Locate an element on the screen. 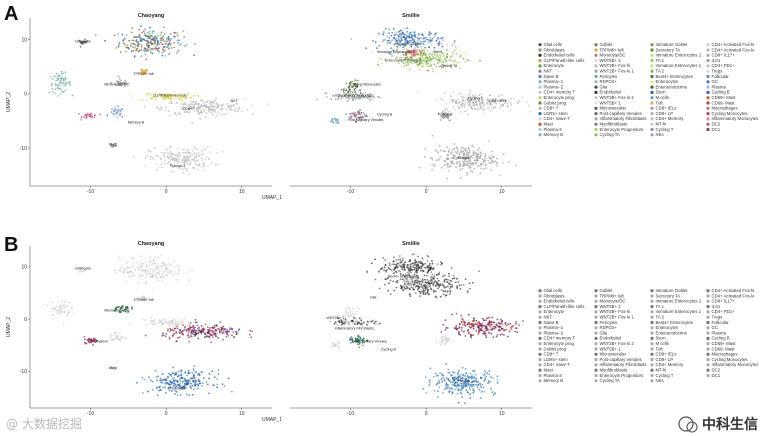 The height and width of the screenshot is (436, 765). legend-entry-label: Secretory TA is located at coordinates (668, 49).